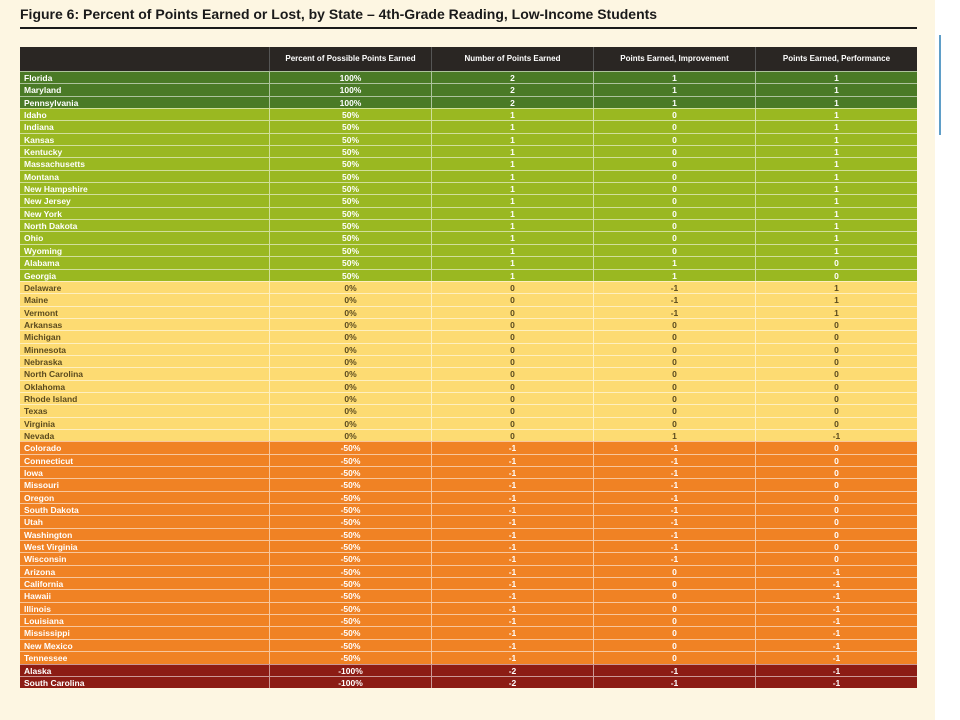 The height and width of the screenshot is (720, 960). I want to click on table-row: Massachusetts 50% 1 0 1, so click(468, 163).